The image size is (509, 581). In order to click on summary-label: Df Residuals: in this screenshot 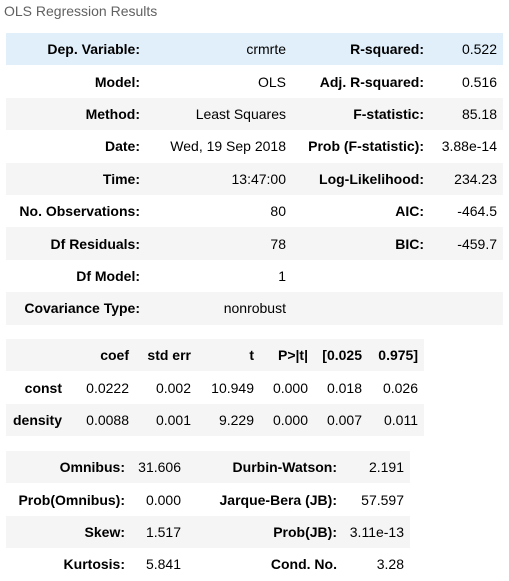, I will do `click(76, 243)`.